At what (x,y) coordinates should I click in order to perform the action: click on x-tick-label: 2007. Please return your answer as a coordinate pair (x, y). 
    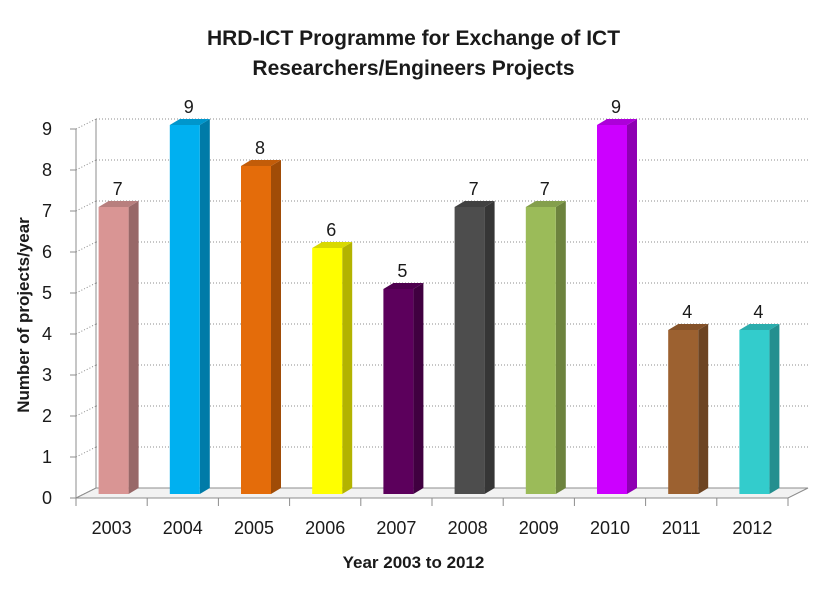
    Looking at the image, I should click on (396, 528).